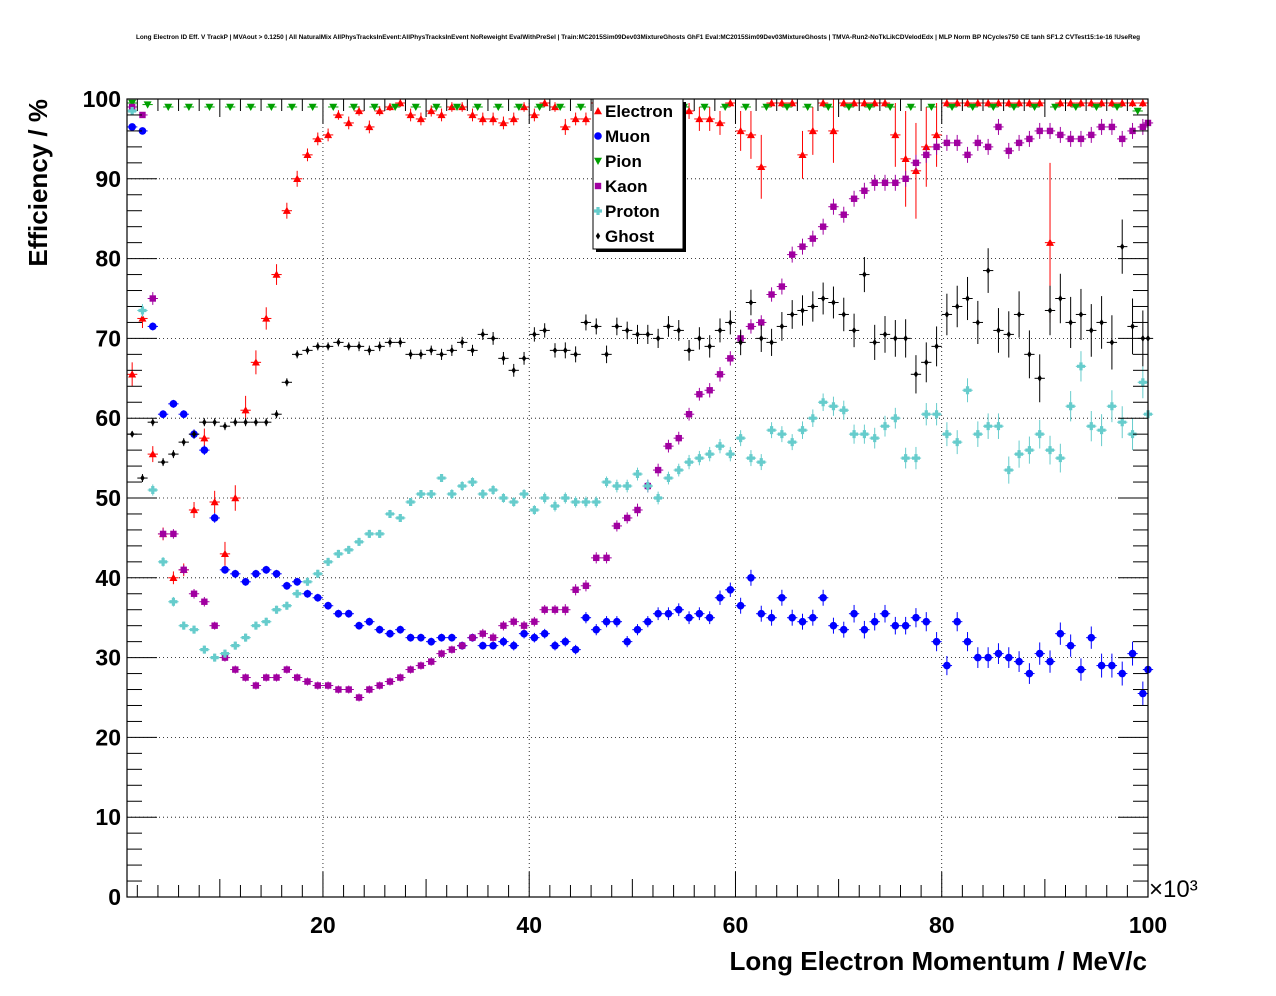 Image resolution: width=1276 pixels, height=996 pixels. I want to click on legend-label-proton: Proton, so click(632, 211).